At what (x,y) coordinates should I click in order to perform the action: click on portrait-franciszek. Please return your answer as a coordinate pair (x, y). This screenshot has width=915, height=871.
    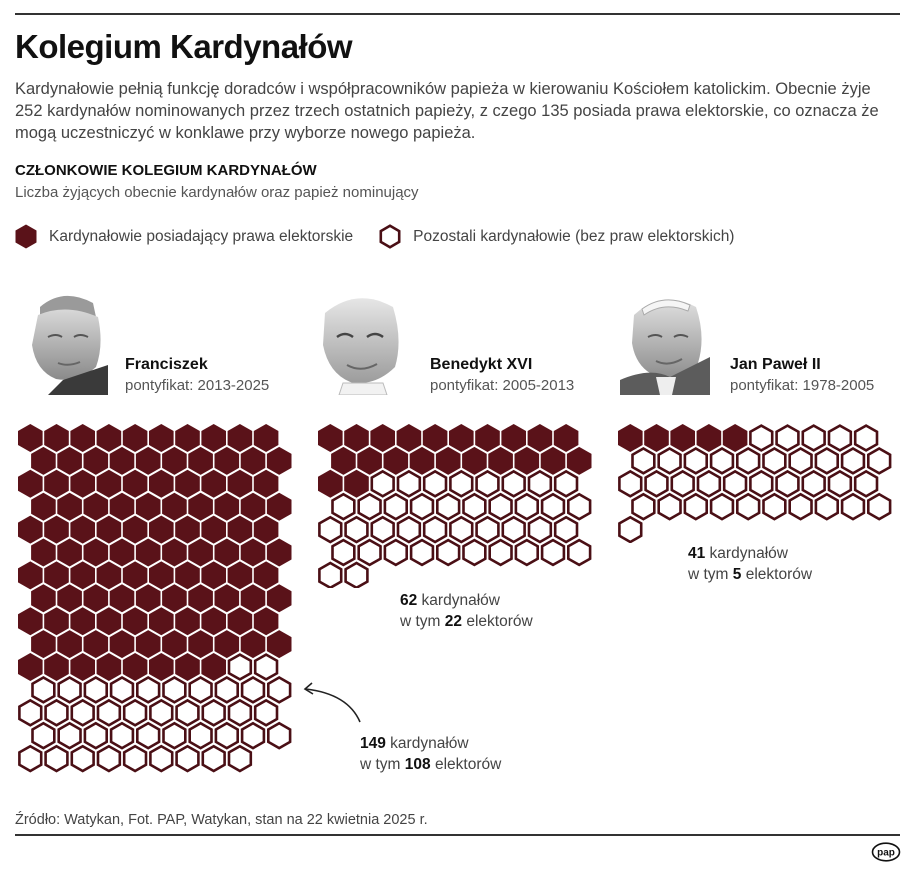
    Looking at the image, I should click on (70, 345).